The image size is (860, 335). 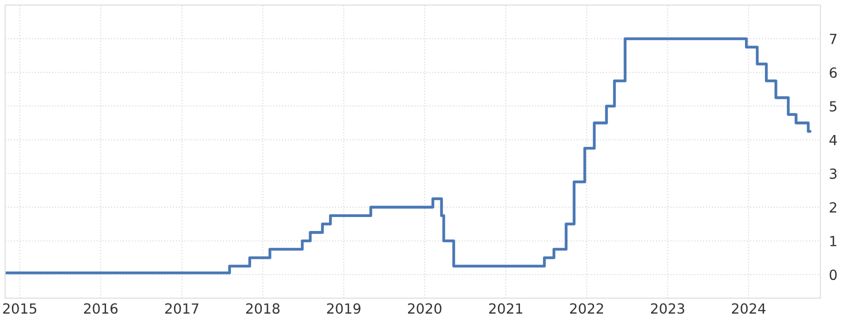 I want to click on y-tick-label: 3, so click(x=833, y=173).